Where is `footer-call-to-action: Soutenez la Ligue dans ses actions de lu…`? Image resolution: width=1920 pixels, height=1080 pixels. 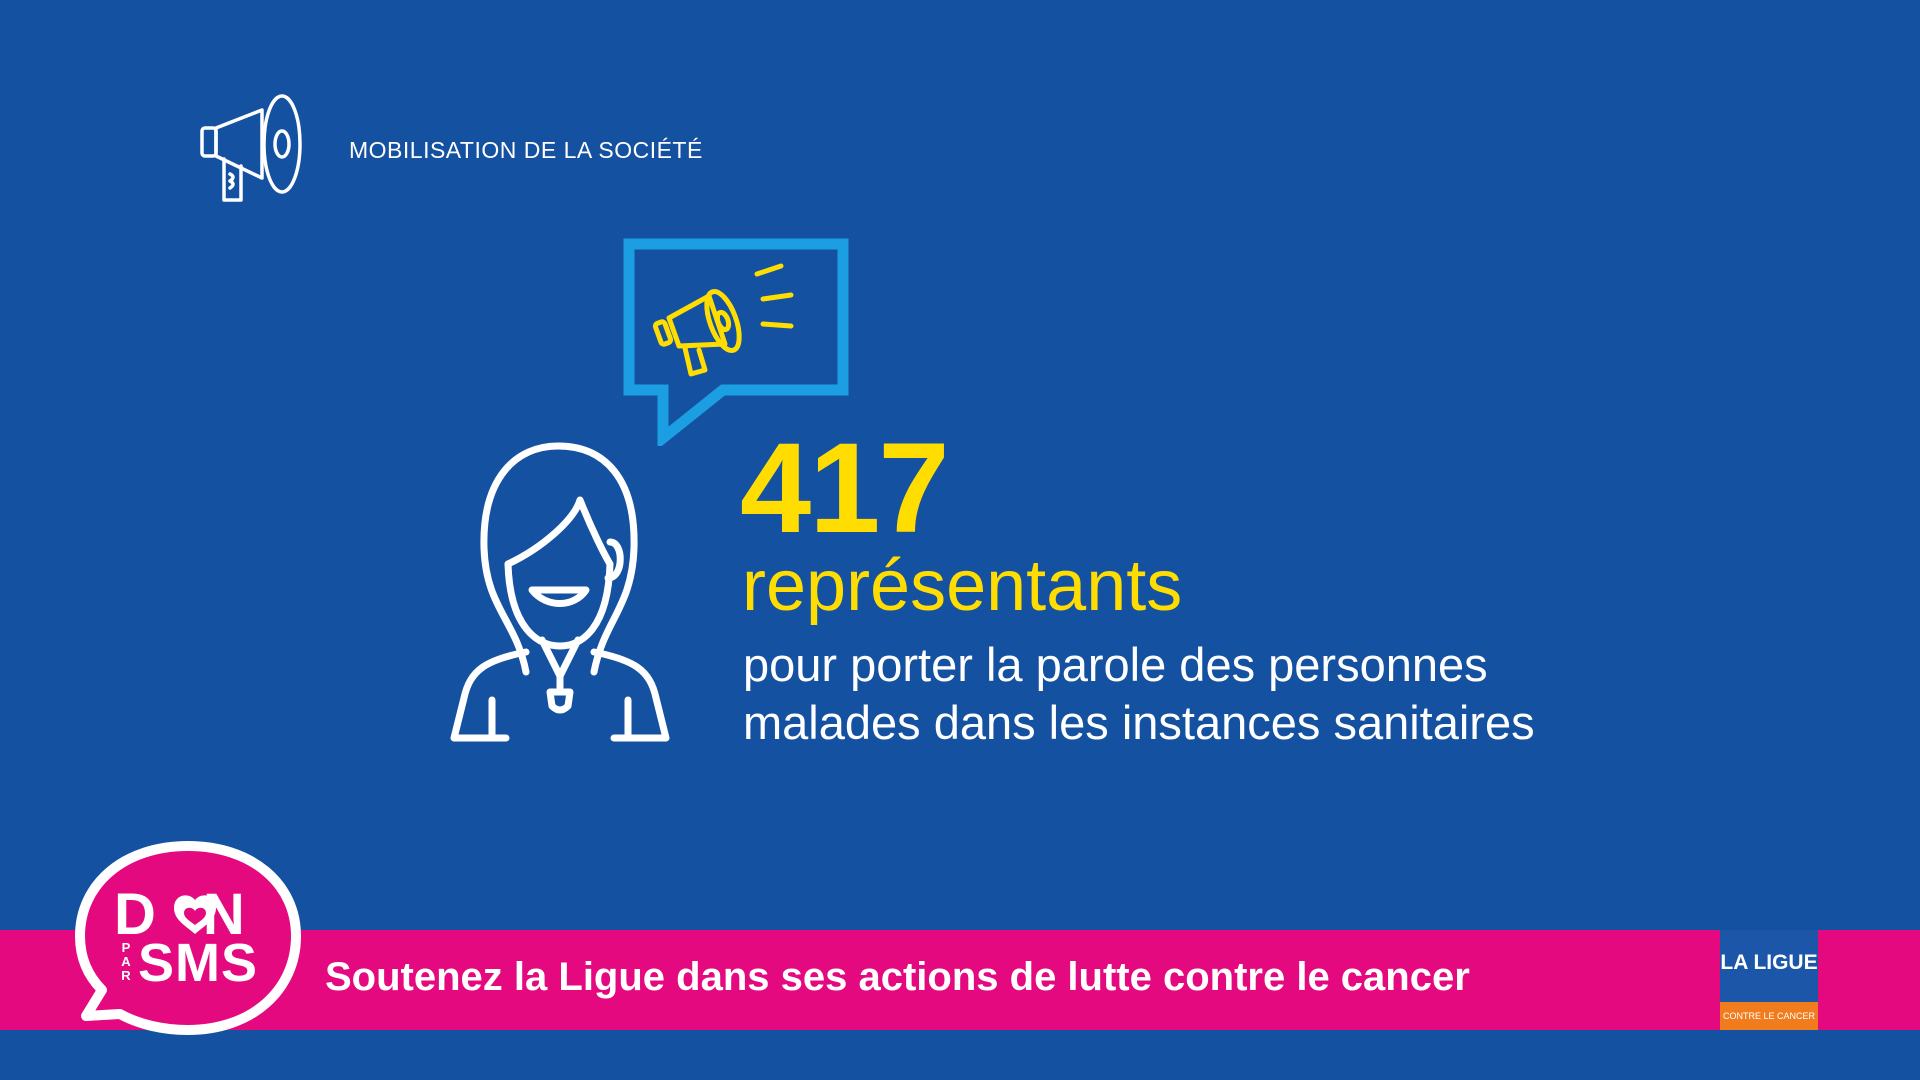
footer-call-to-action: Soutenez la Ligue dans ses actions de lu… is located at coordinates (897, 977).